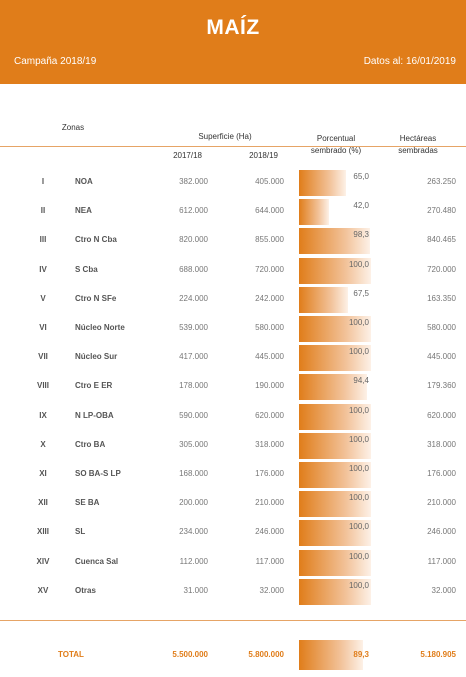 The width and height of the screenshot is (466, 677). What do you see at coordinates (233, 504) in the screenshot?
I see `table-row: XII SE BA 200.000 210.000 100,0 210.000` at bounding box center [233, 504].